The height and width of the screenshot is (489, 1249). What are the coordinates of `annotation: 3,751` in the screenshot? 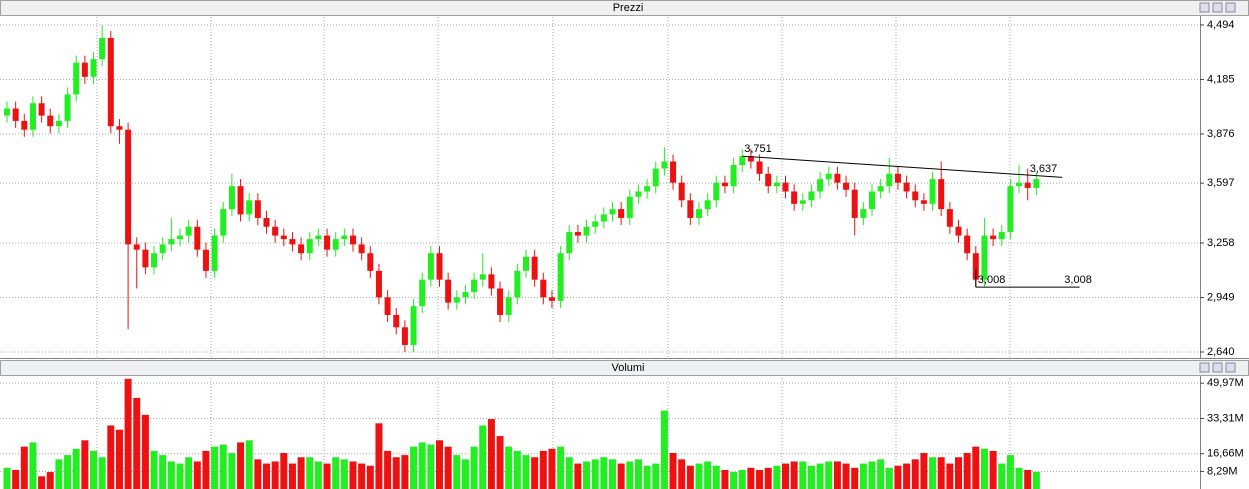 It's located at (758, 149).